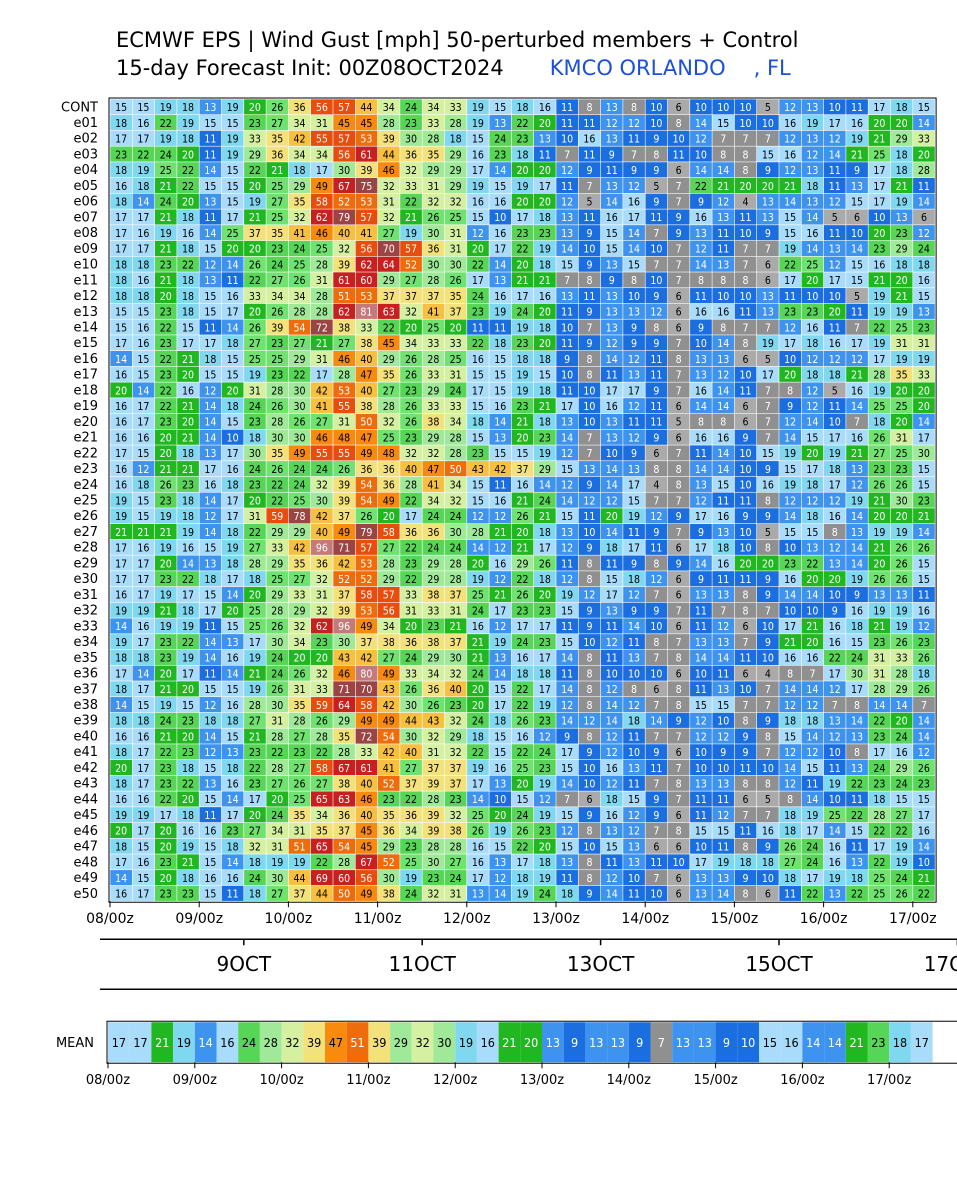  I want to click on cell-value: 21, so click(143, 533).